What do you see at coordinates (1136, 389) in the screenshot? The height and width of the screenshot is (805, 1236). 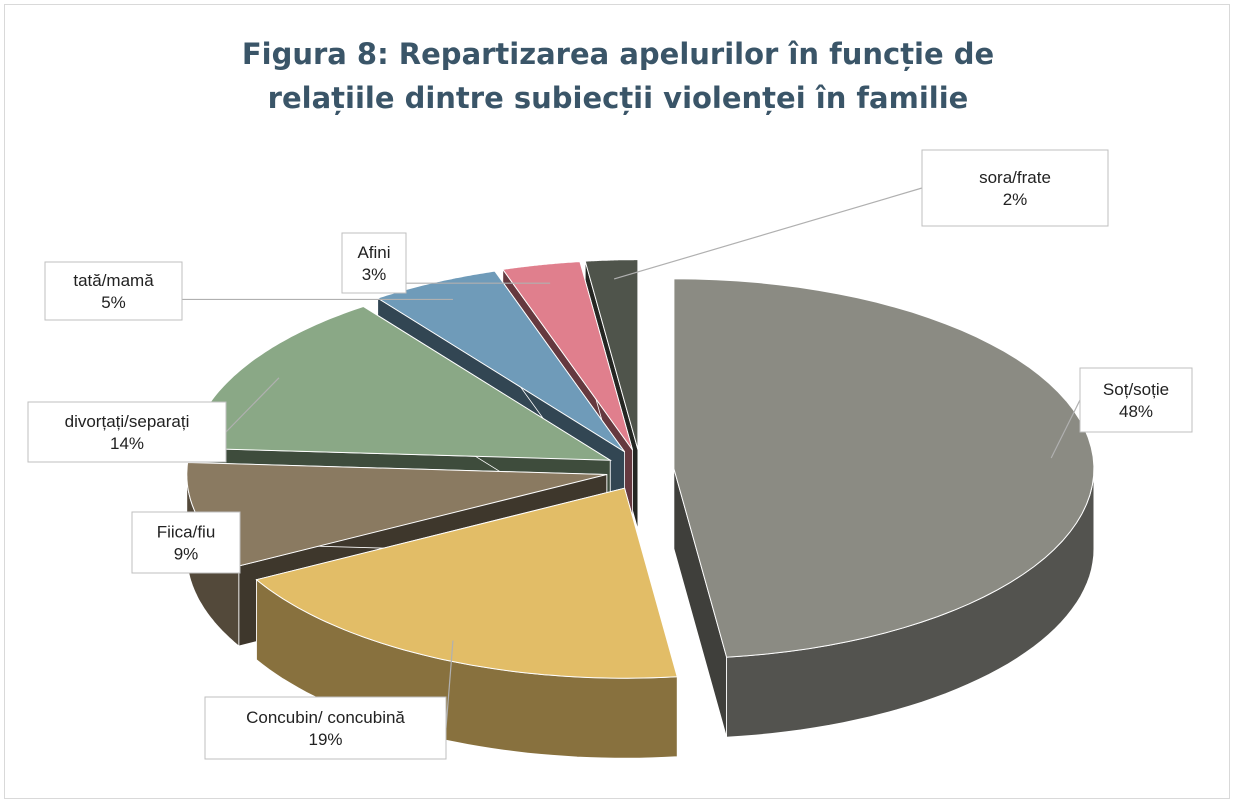 I see `label-name: Soț/soție` at bounding box center [1136, 389].